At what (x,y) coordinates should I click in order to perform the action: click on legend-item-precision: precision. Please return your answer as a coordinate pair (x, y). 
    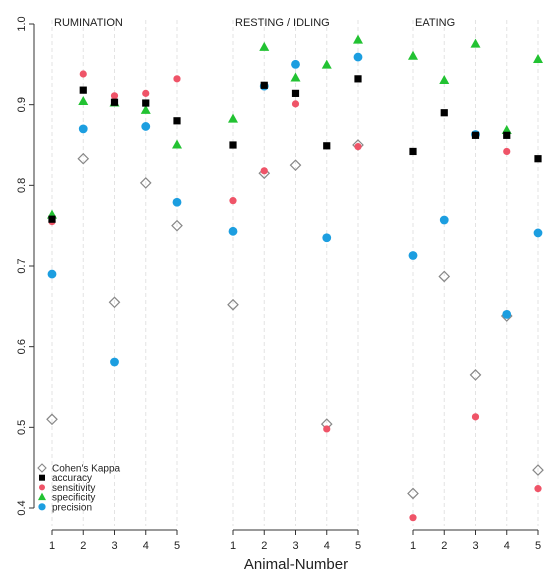
    Looking at the image, I should click on (65, 507).